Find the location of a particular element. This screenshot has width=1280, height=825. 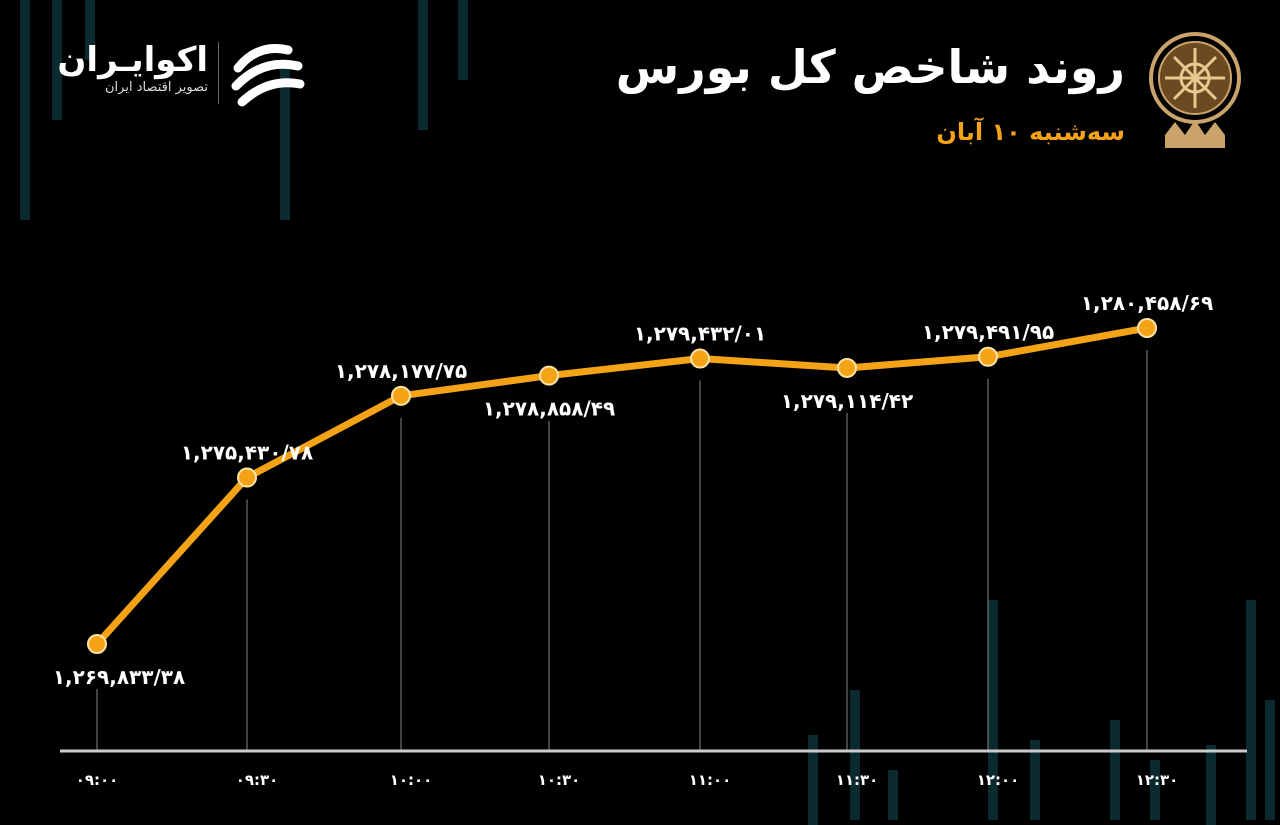

stock-exchange-seal-icon is located at coordinates (1195, 90).